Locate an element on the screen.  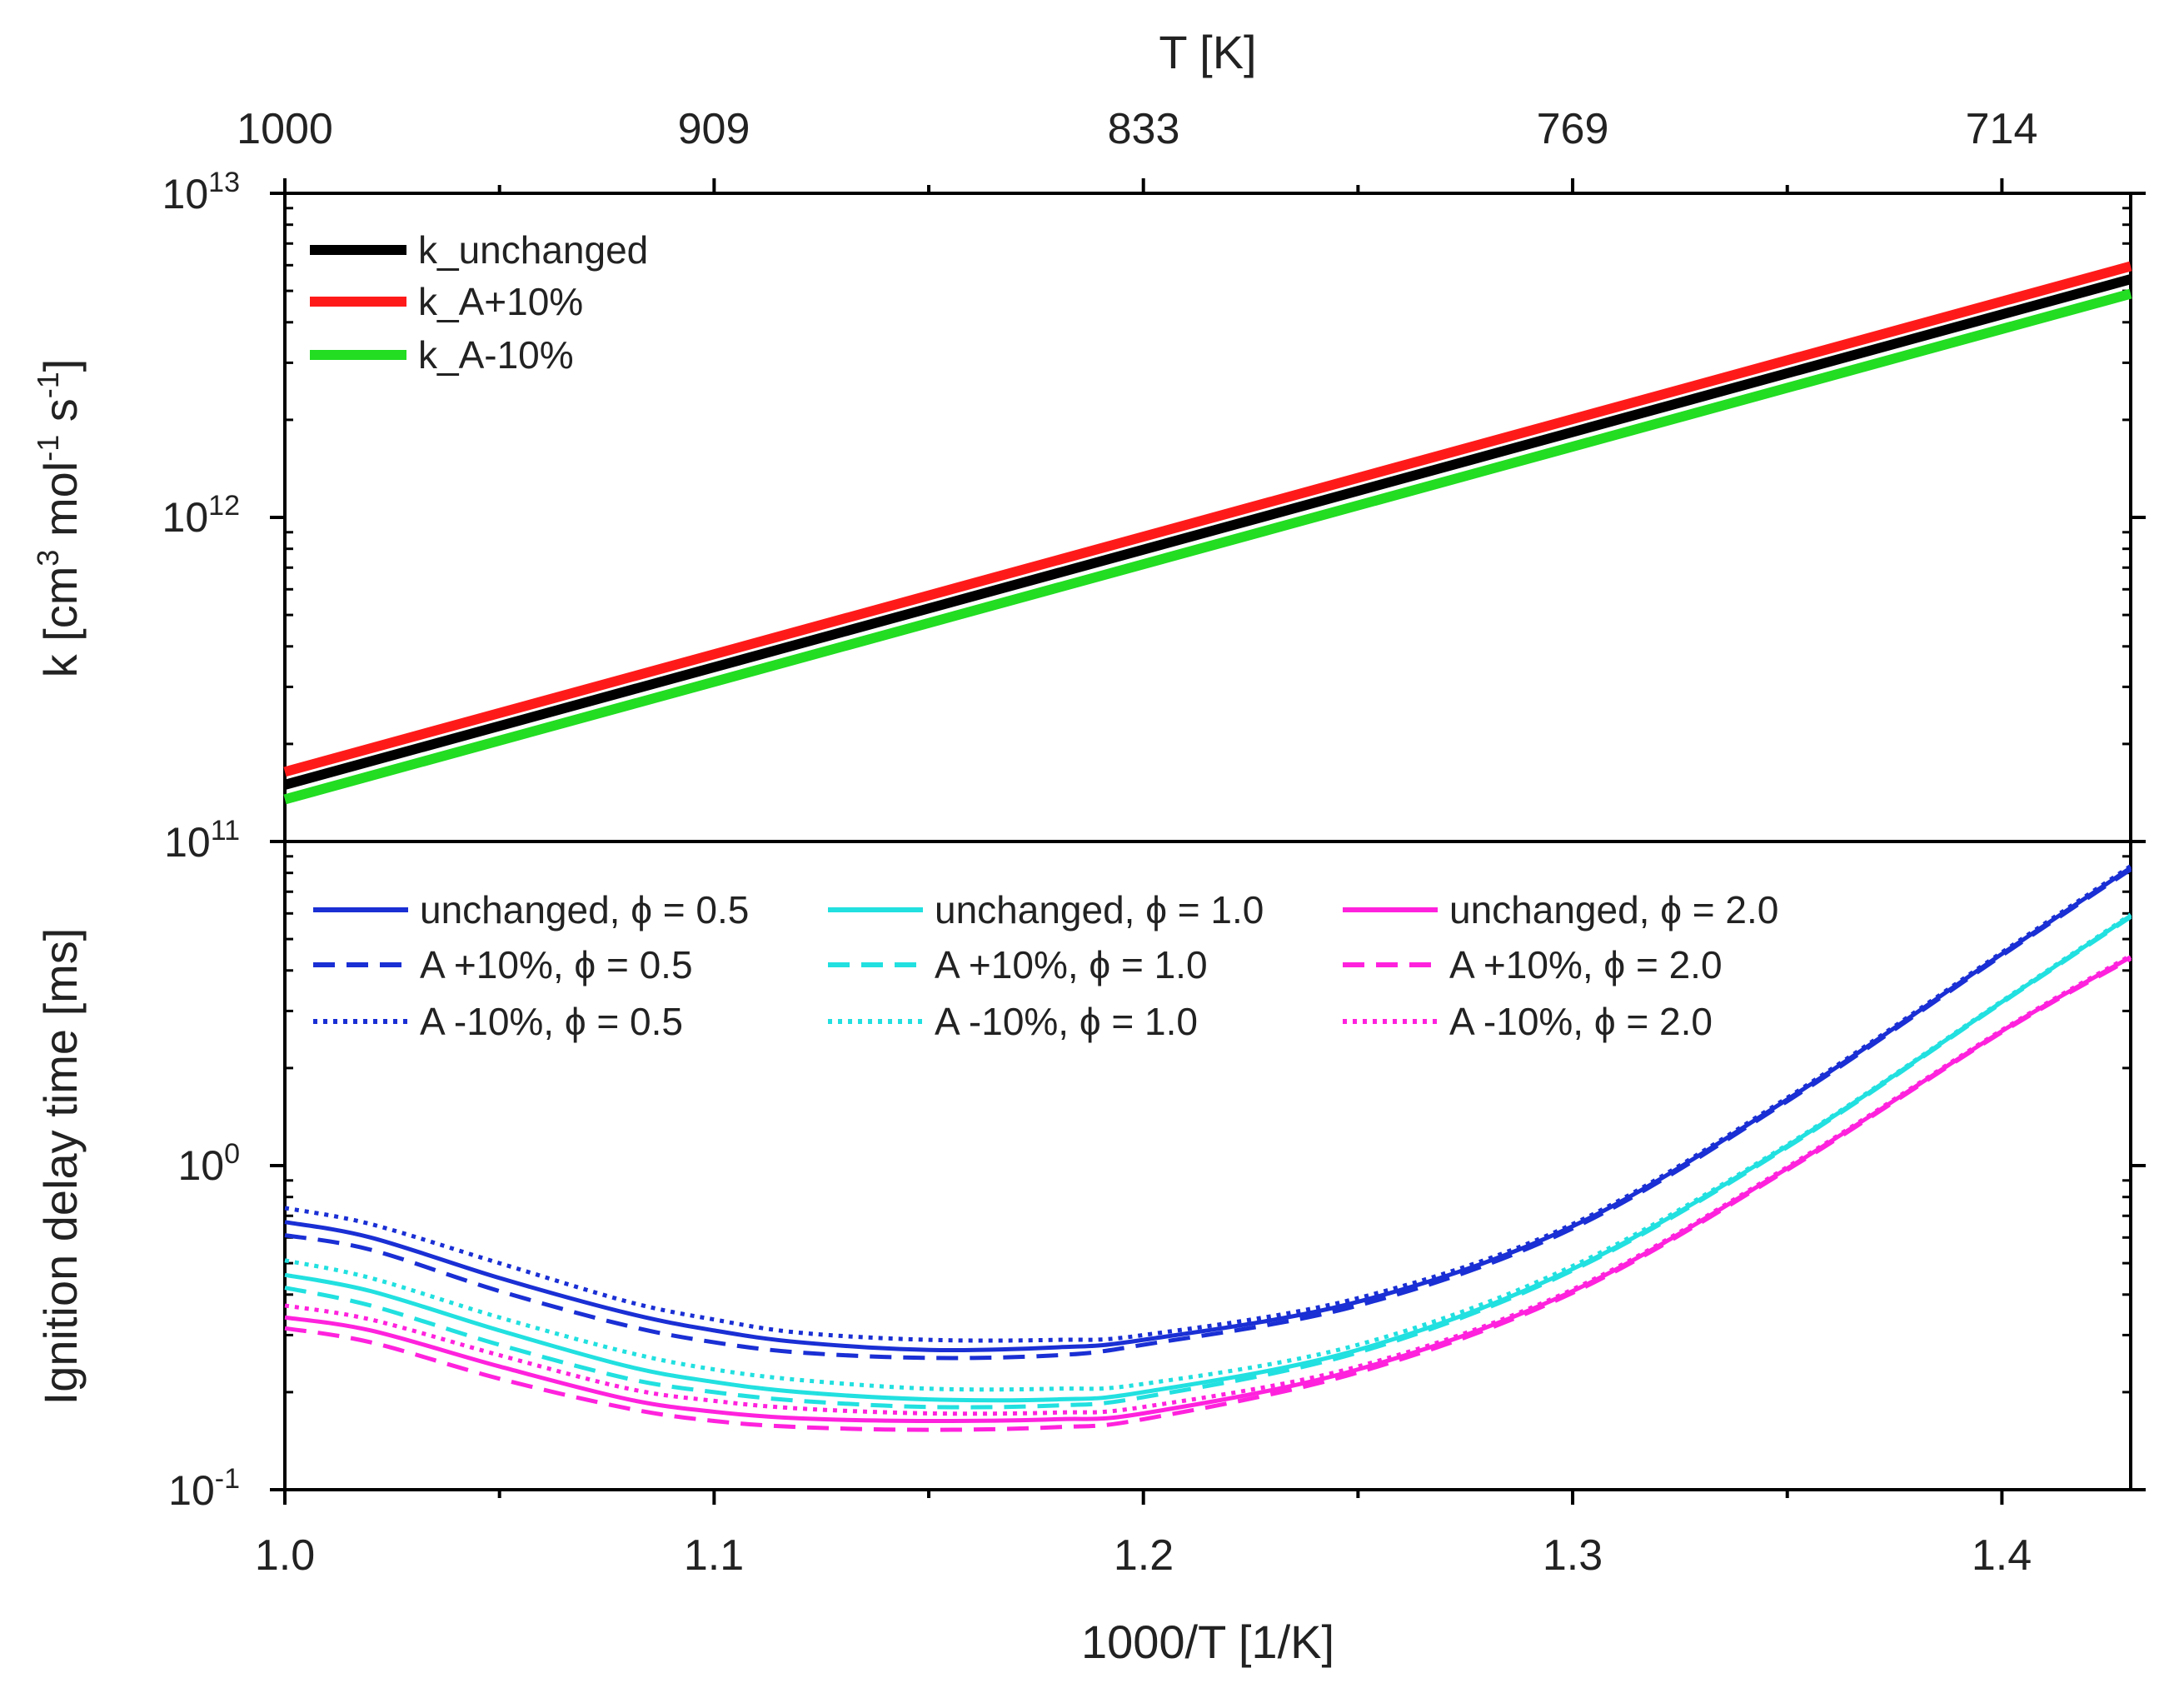
top-ylabel-mid1: mol is located at coordinates (60, 506).